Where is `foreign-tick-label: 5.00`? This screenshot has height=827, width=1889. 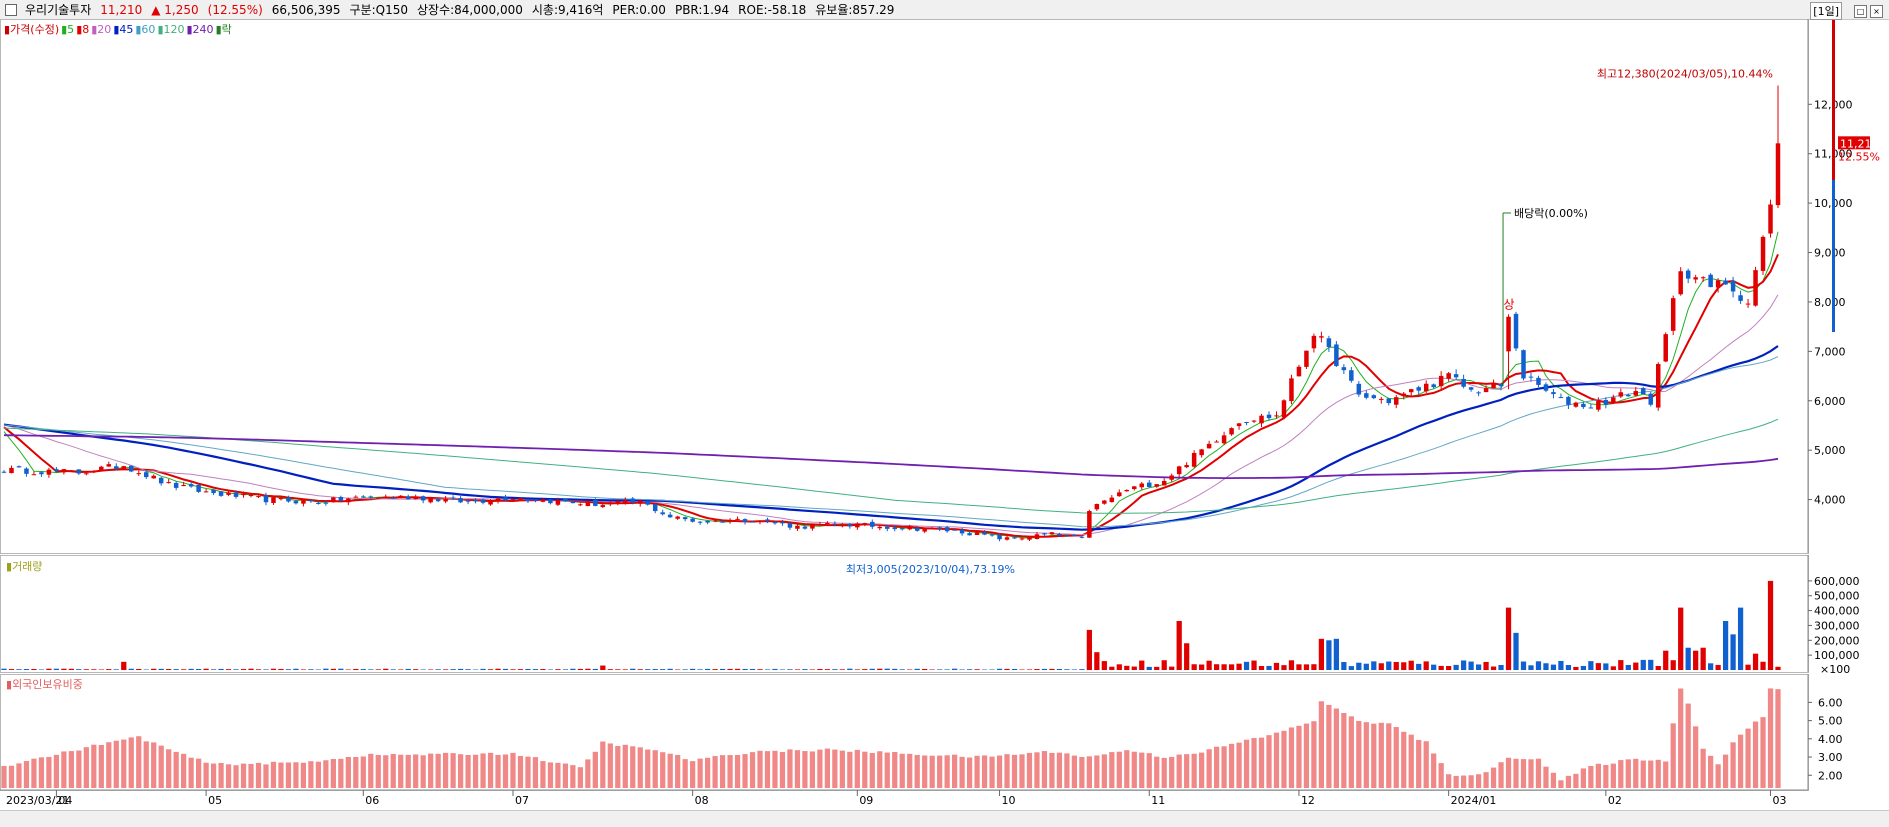 foreign-tick-label: 5.00 is located at coordinates (1830, 721).